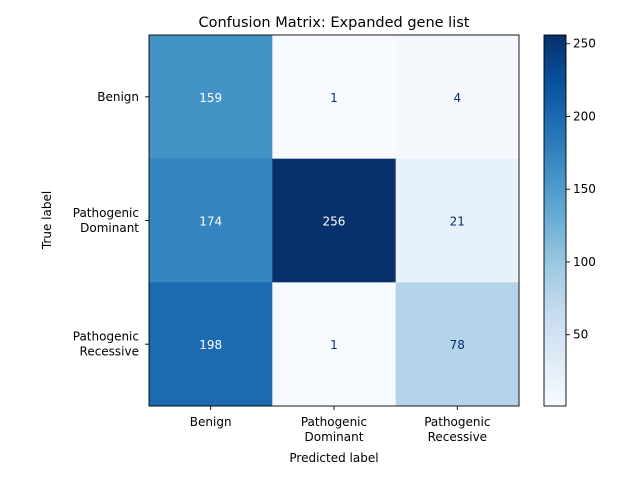 This screenshot has height=480, width=640. Describe the element at coordinates (457, 429) in the screenshot. I see `x-tick-label: Pathogenic Recessive` at that location.